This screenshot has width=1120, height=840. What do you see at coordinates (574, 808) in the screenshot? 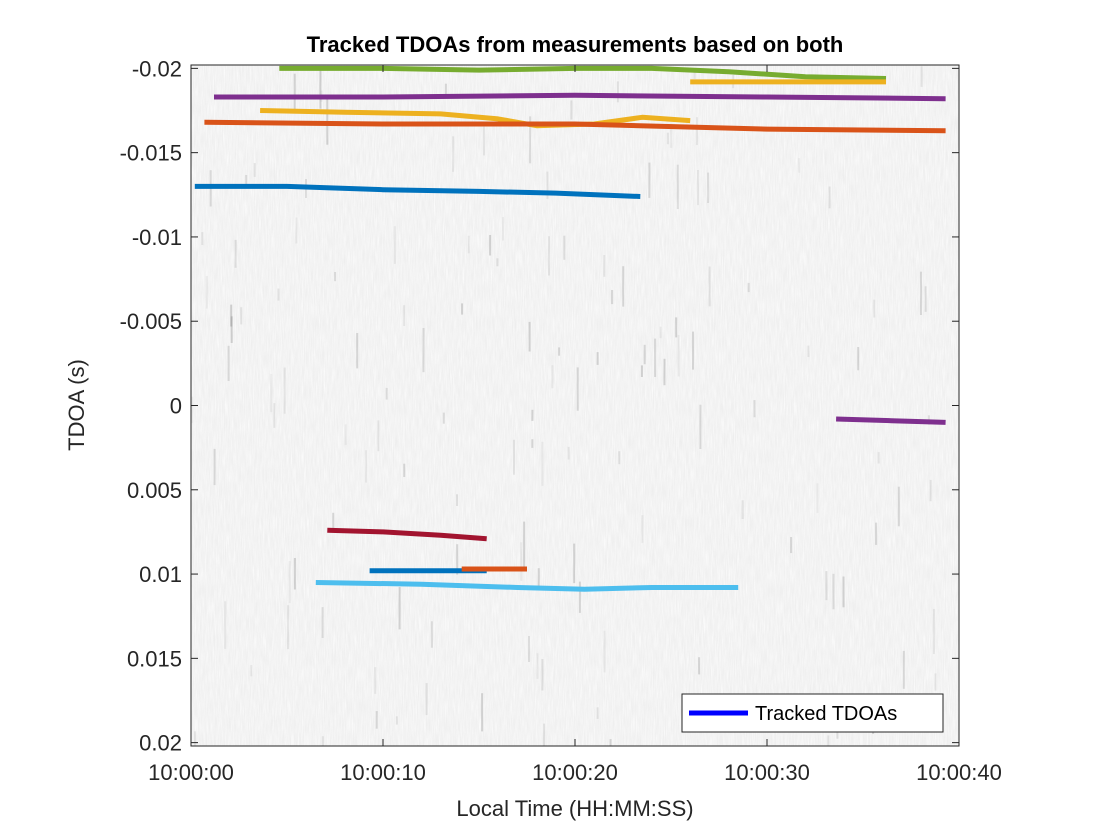
I see `x-axis-label: Local Time (HH:MM:SS)` at bounding box center [574, 808].